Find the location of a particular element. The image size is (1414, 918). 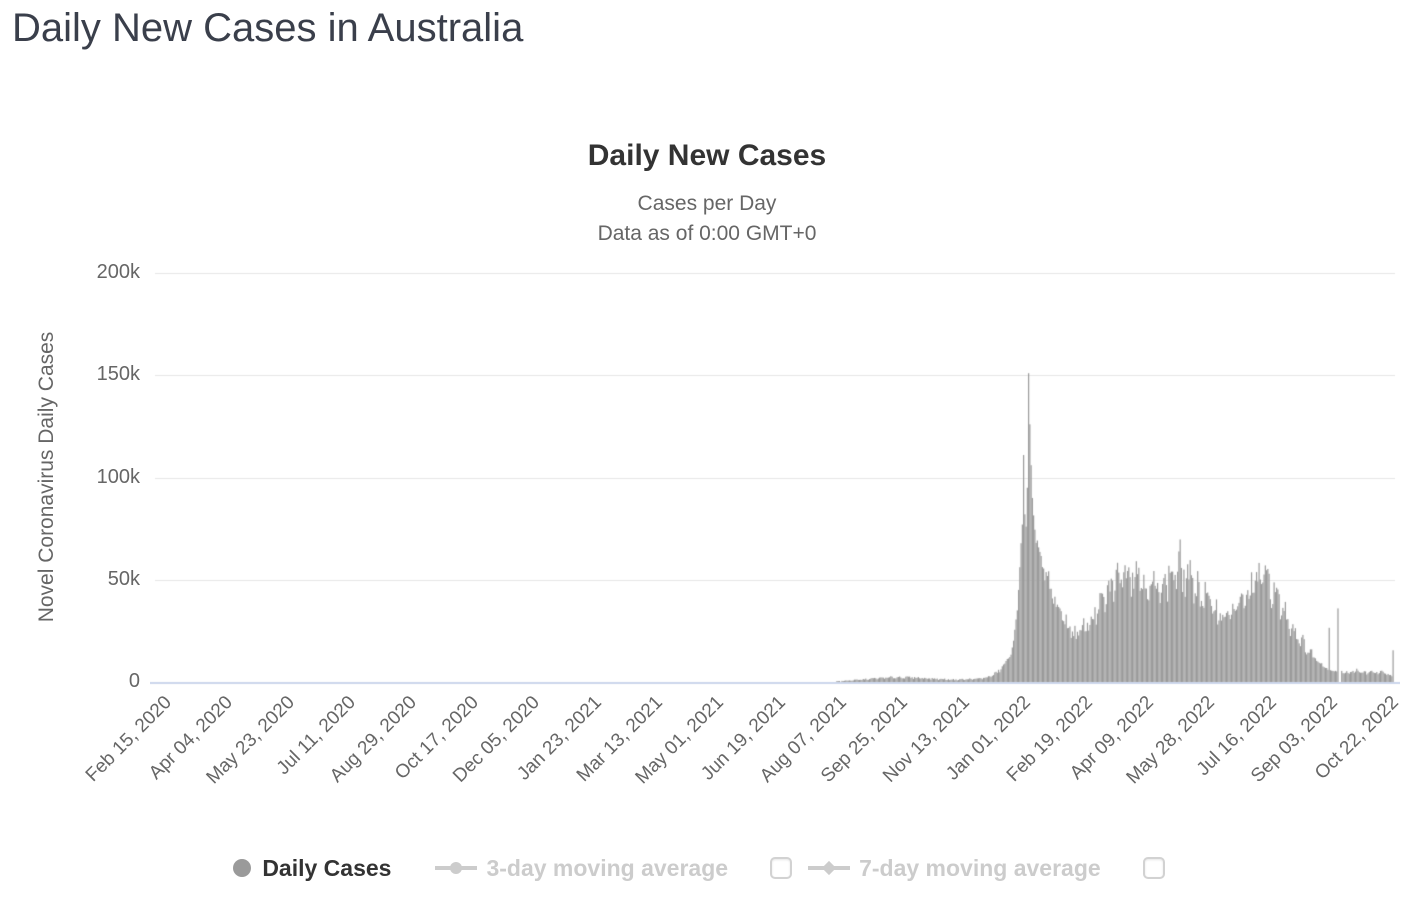

x-axis-tick-label: May 28, 2022 is located at coordinates (1171, 740).